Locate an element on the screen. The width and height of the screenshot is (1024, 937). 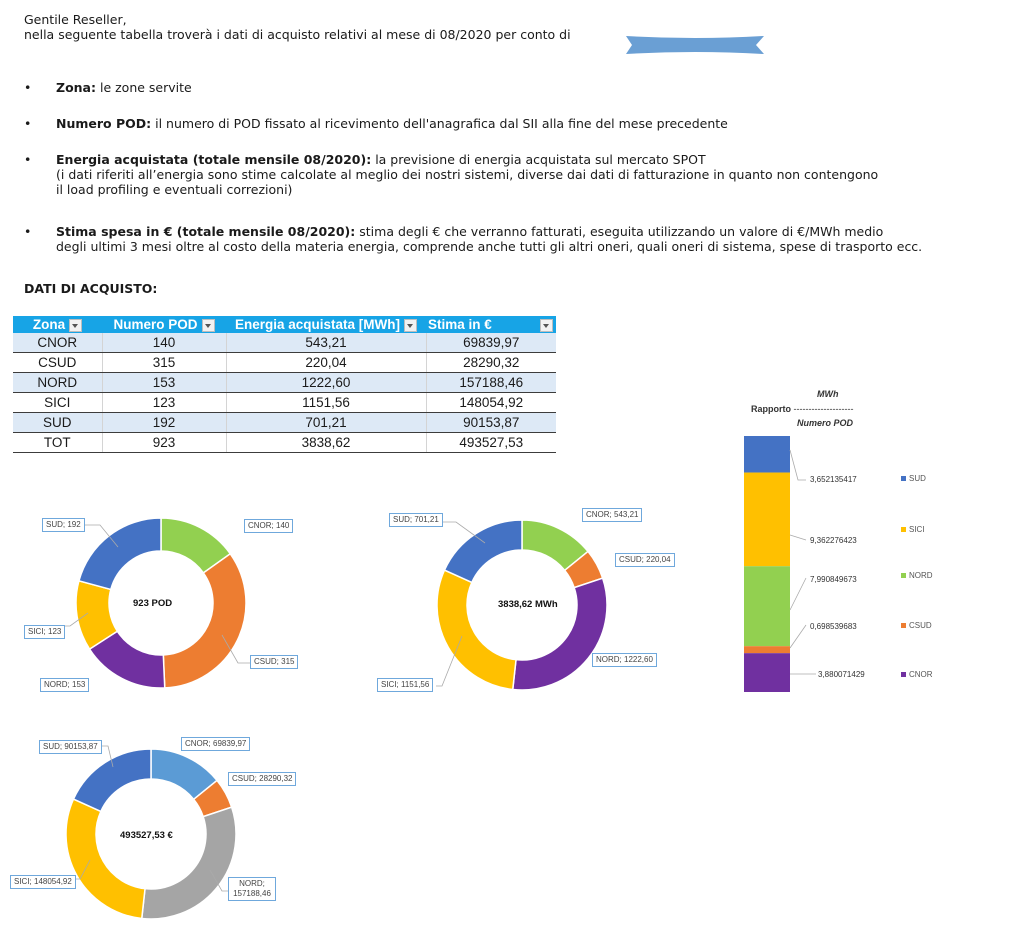
bar-segment-nord is located at coordinates (767, 606).